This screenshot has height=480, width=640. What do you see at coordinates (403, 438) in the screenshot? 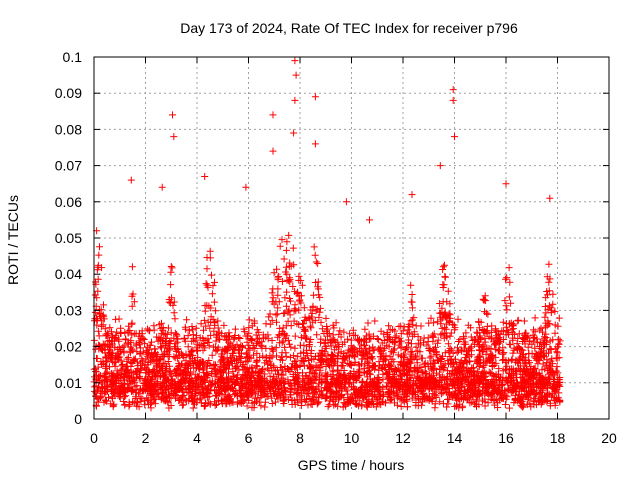
I see `x-tick-label: 12` at bounding box center [403, 438].